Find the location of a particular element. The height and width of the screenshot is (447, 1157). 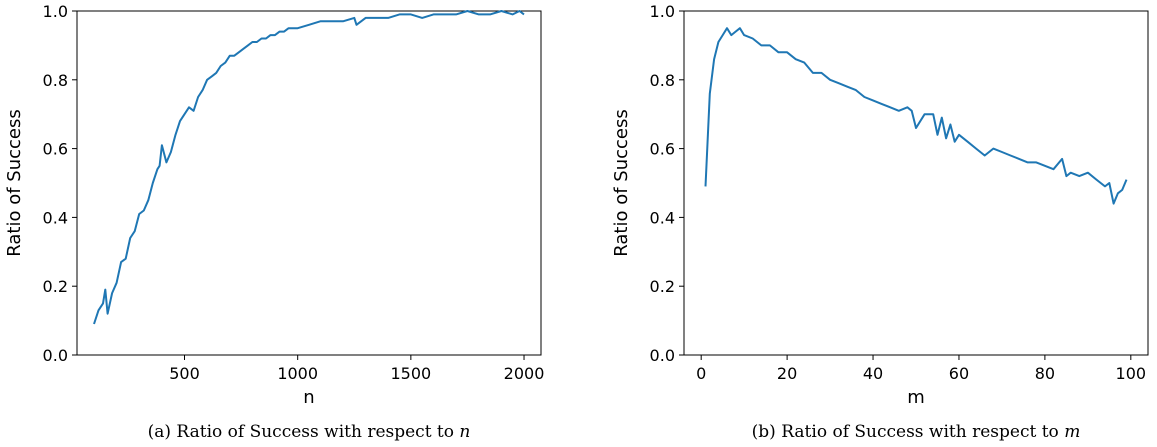

x-axis: 500 1000 1500 2000 is located at coordinates (356, 369).